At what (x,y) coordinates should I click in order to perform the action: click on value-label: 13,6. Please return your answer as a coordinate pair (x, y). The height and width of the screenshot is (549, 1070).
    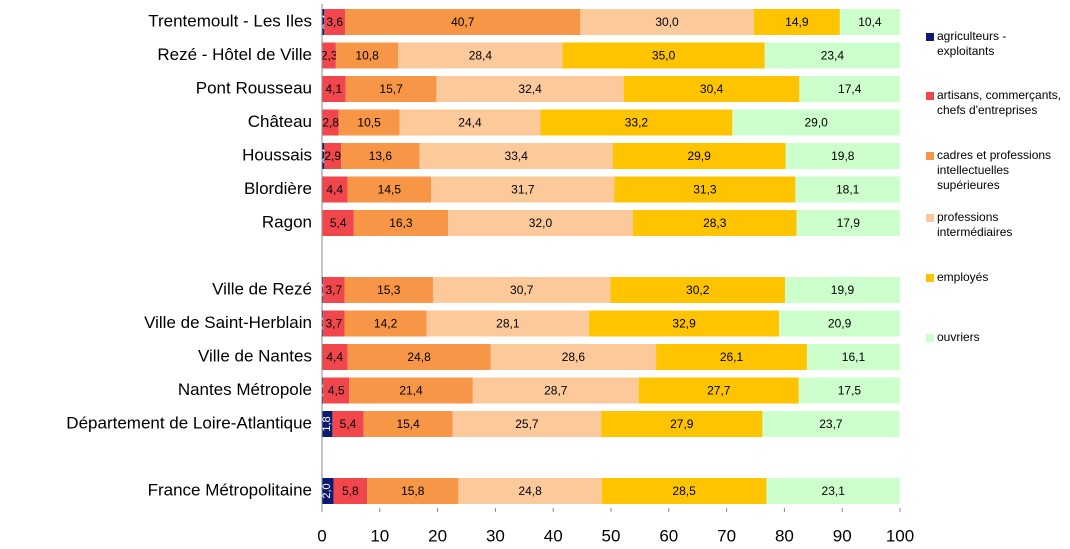
    Looking at the image, I should click on (381, 156).